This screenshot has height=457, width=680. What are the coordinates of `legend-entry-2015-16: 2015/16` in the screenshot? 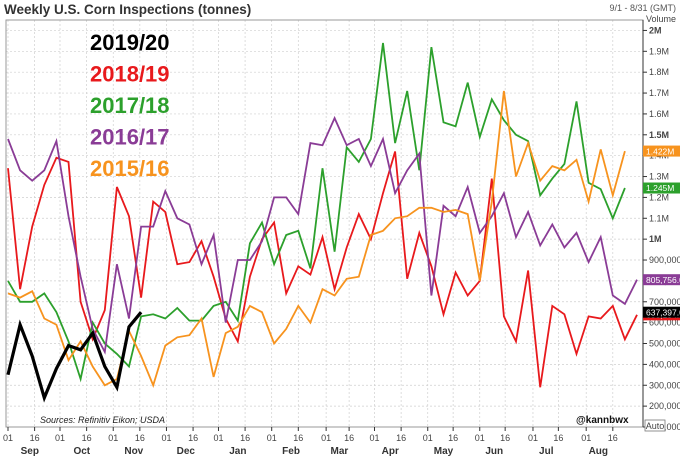 It's located at (130, 168).